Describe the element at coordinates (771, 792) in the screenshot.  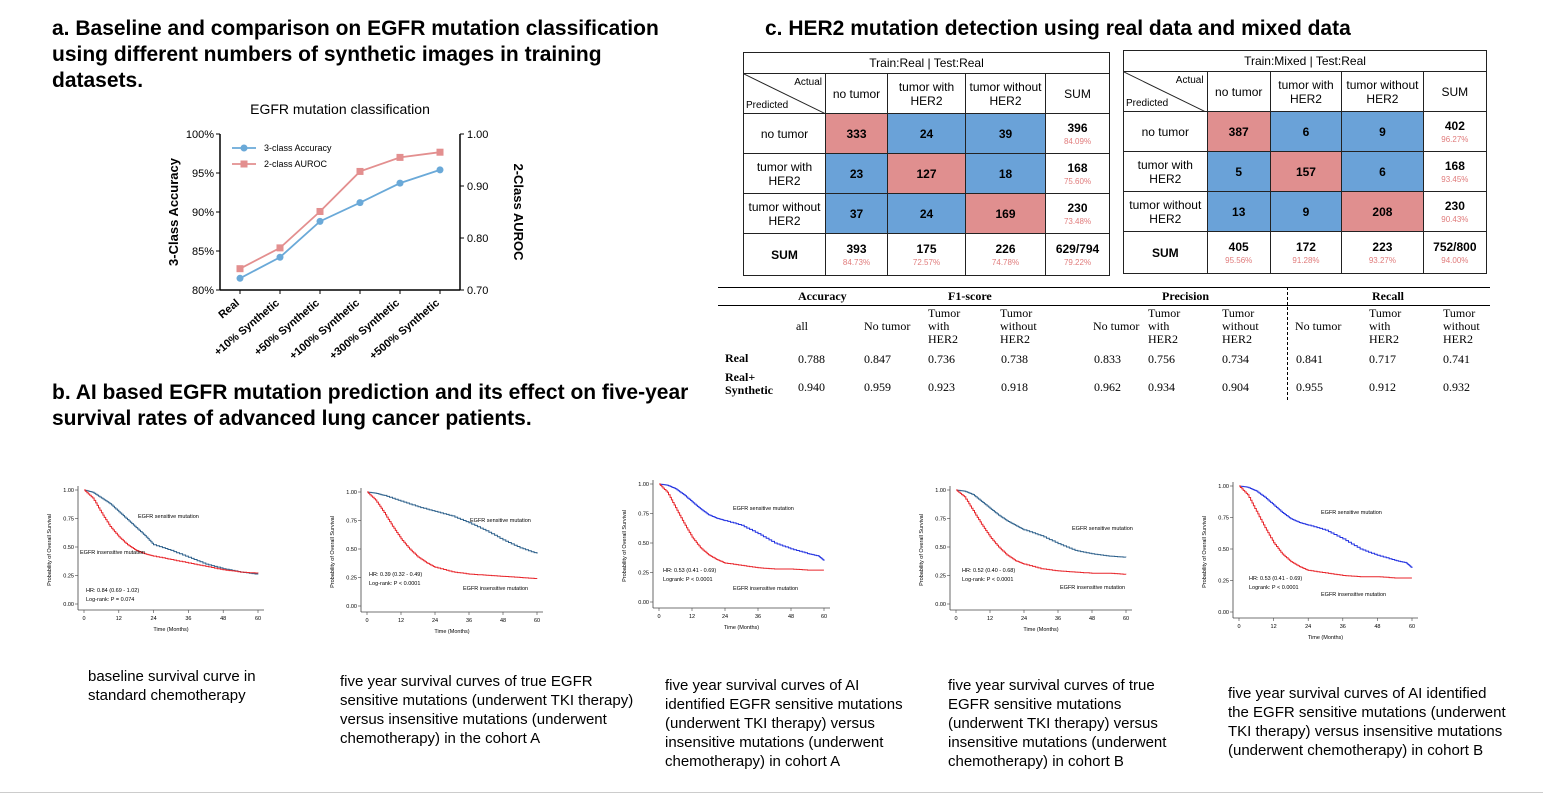
I see `bottom-border` at that location.